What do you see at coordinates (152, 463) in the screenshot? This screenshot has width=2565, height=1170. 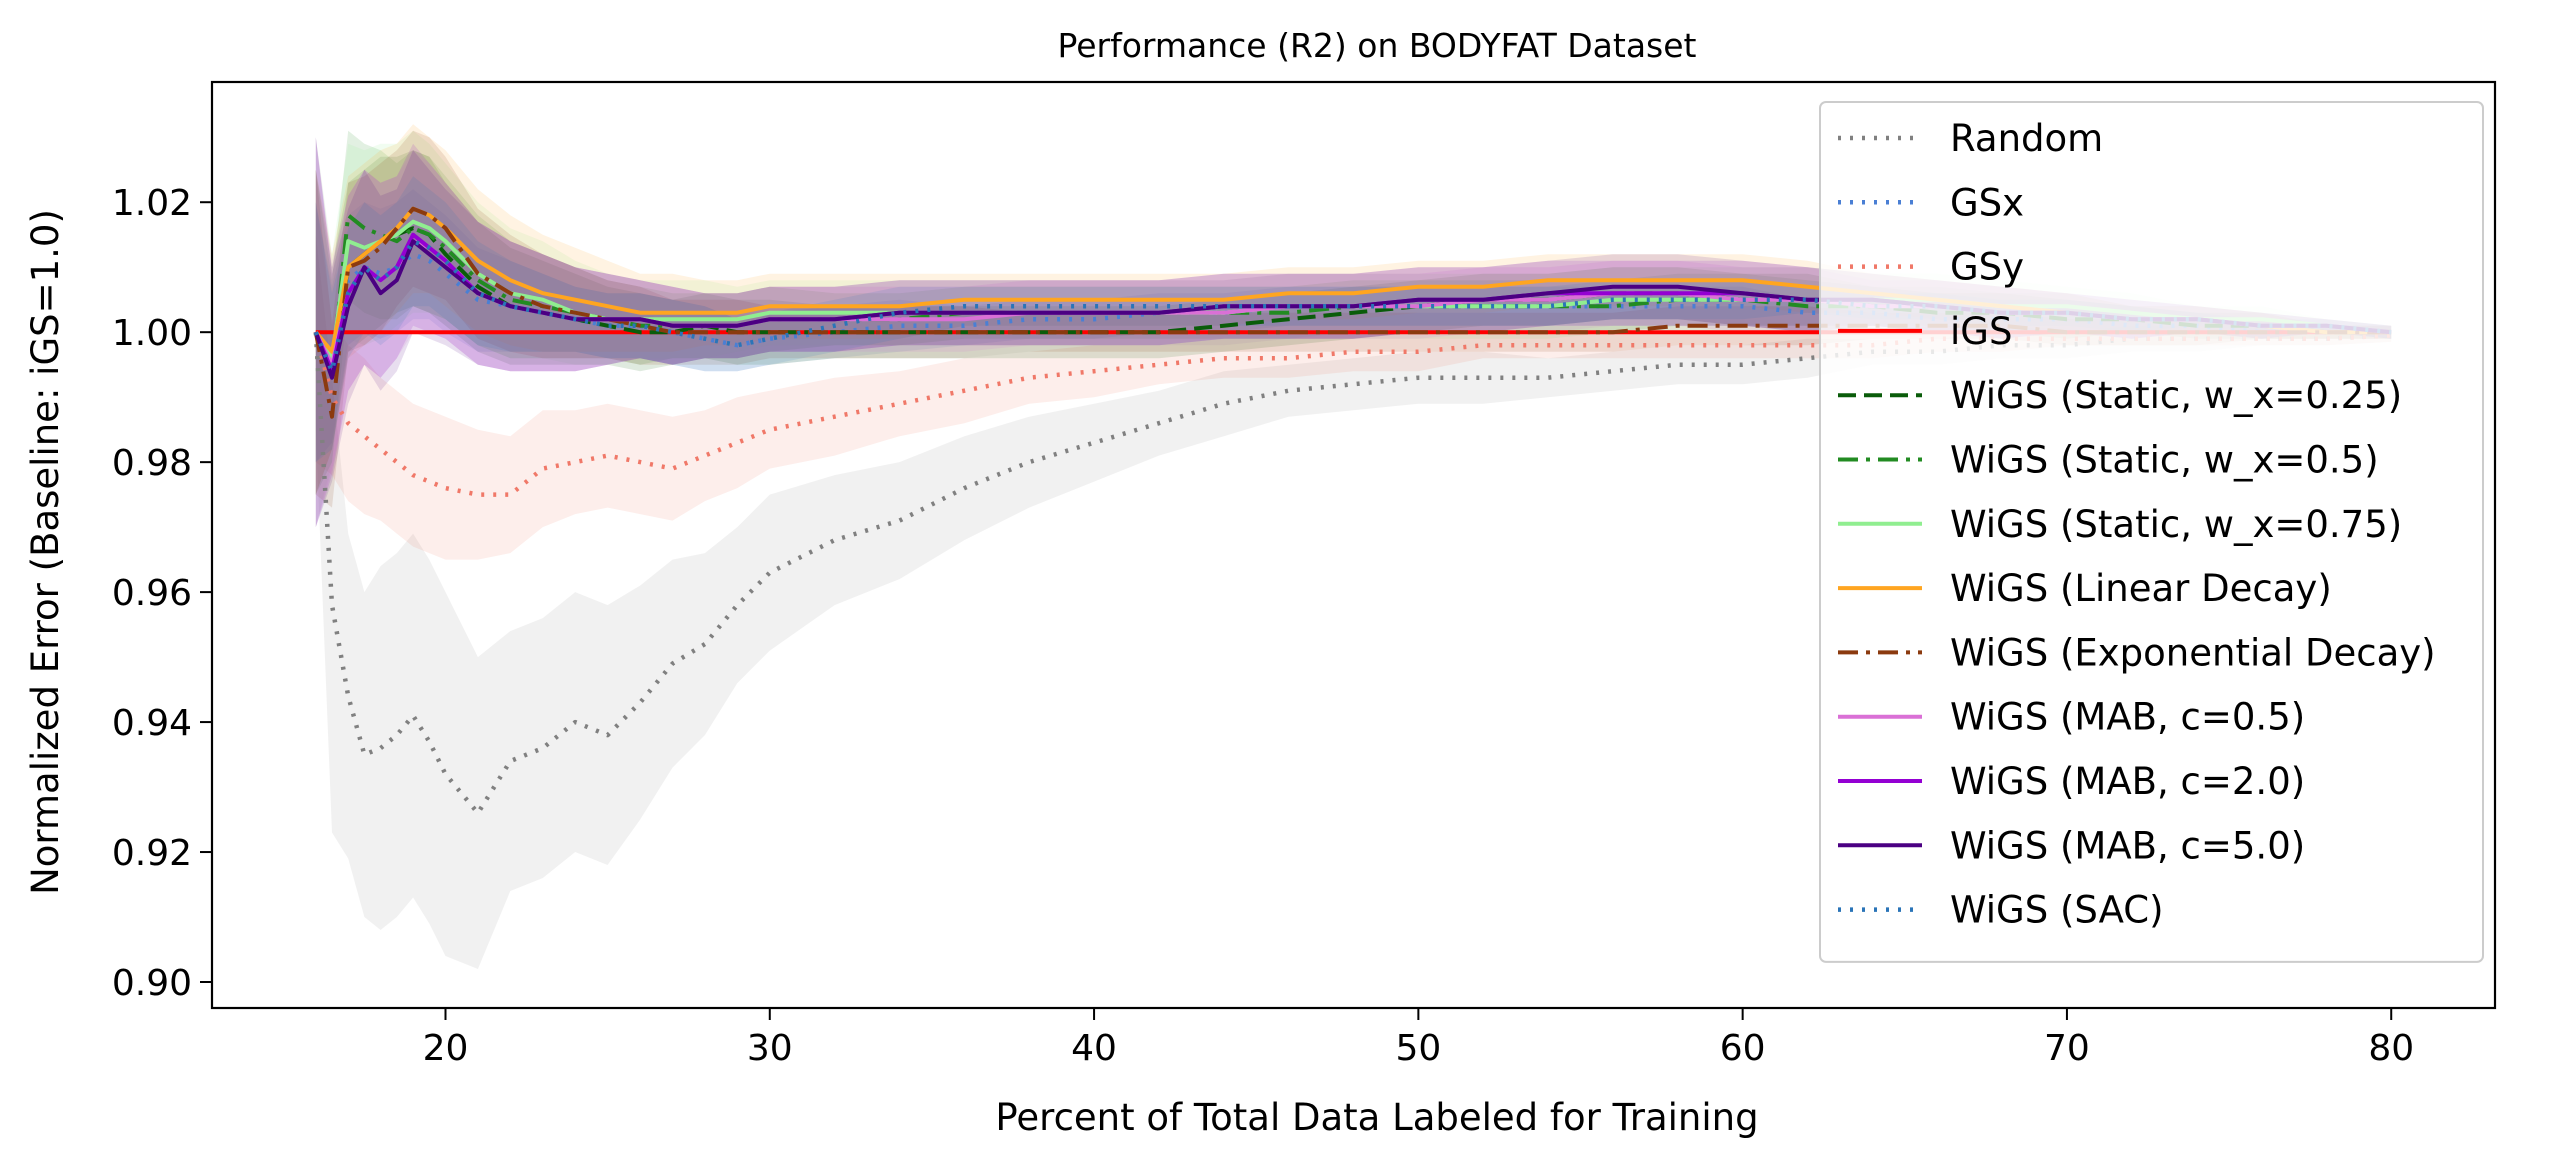 I see `y-tick-label: 0.98` at bounding box center [152, 463].